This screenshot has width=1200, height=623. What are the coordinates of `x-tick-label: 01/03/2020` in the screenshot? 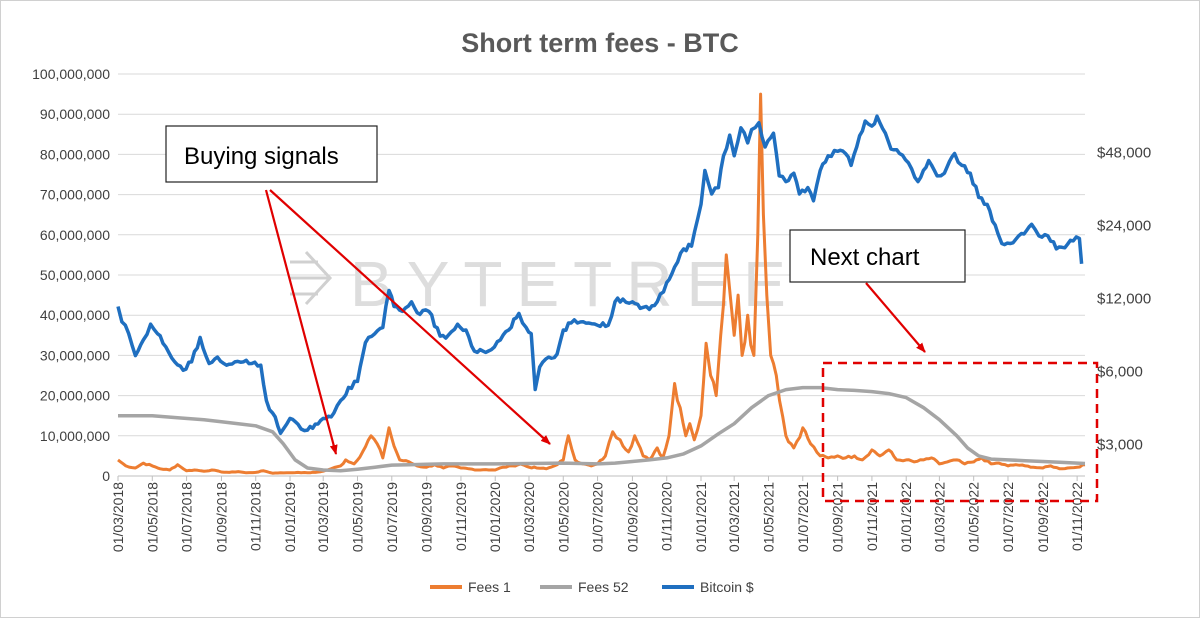 It's located at (529, 517).